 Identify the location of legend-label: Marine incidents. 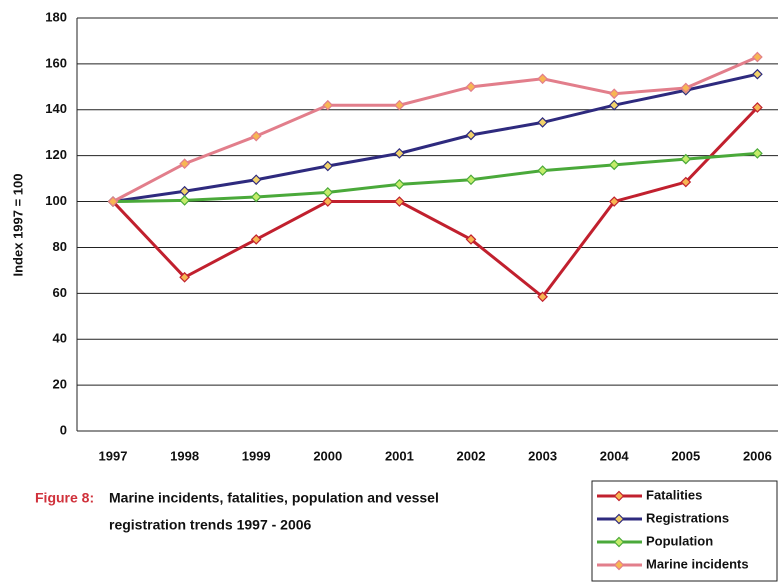
(697, 563).